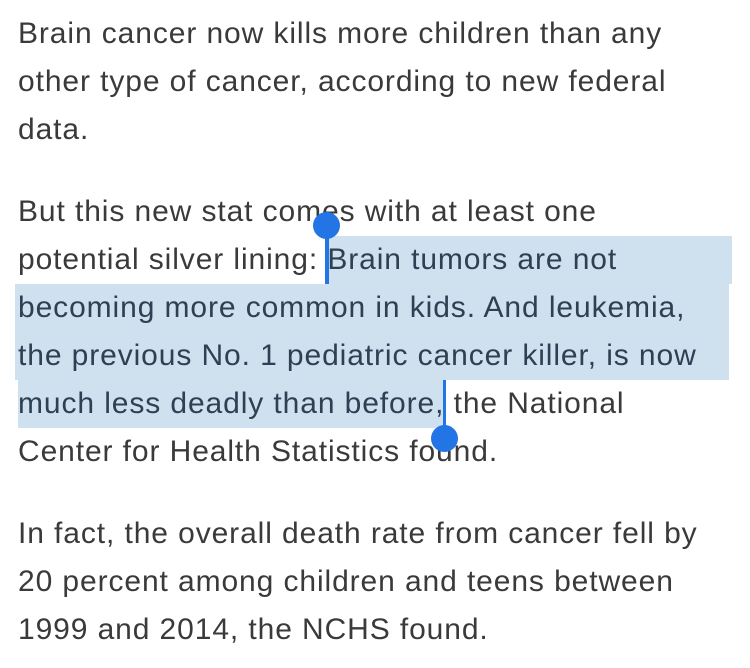 The width and height of the screenshot is (750, 668). What do you see at coordinates (522, 248) in the screenshot?
I see `selected-text: Brain tumors are not` at bounding box center [522, 248].